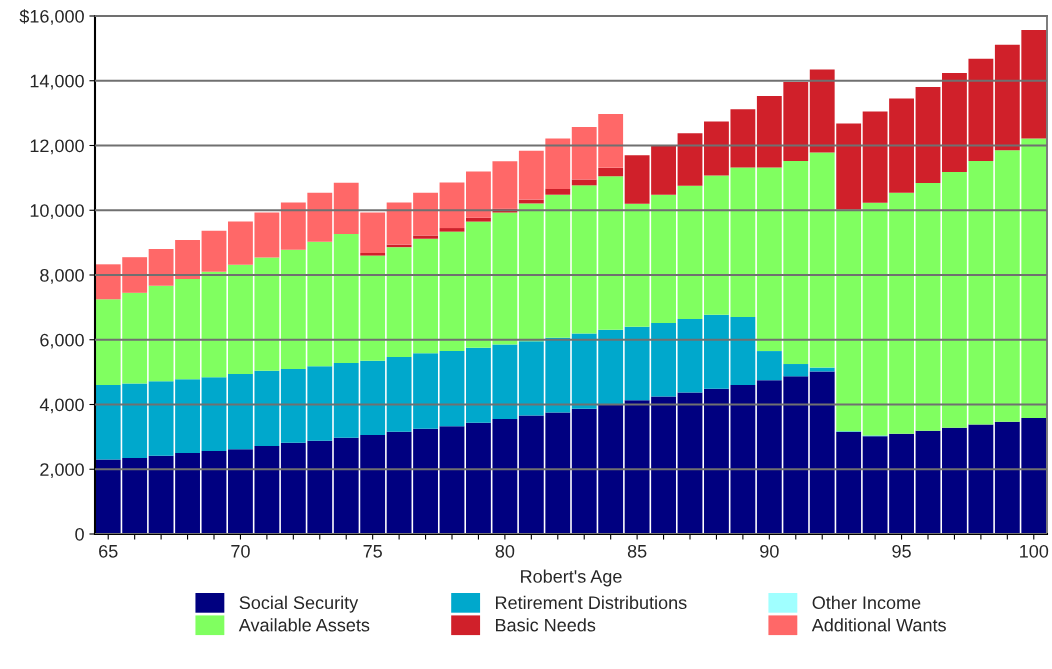 The height and width of the screenshot is (669, 1052). I want to click on x-tick-label: 90, so click(769, 551).